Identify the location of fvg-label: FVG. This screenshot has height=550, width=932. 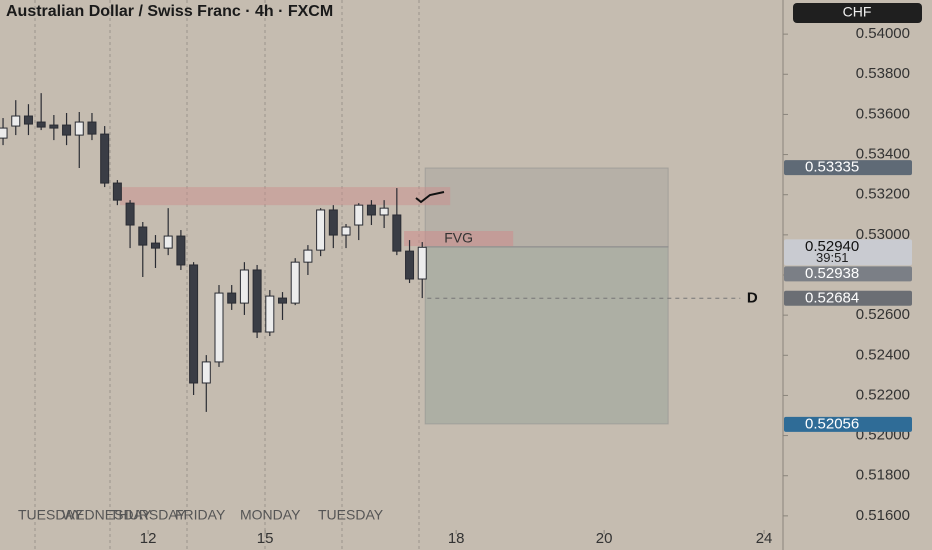
(458, 237).